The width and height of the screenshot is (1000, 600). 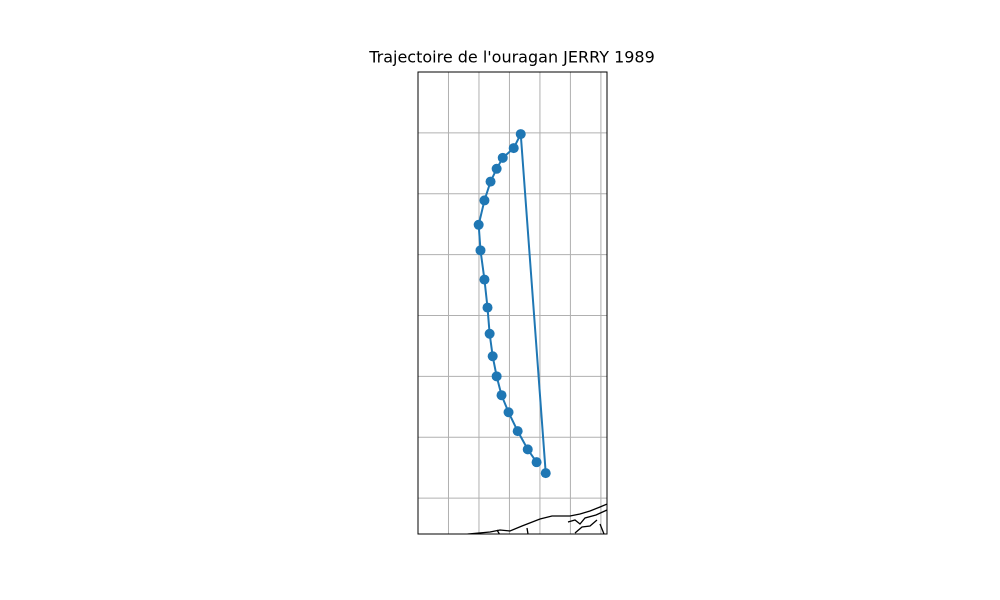 I want to click on coastline, so click(x=535, y=518).